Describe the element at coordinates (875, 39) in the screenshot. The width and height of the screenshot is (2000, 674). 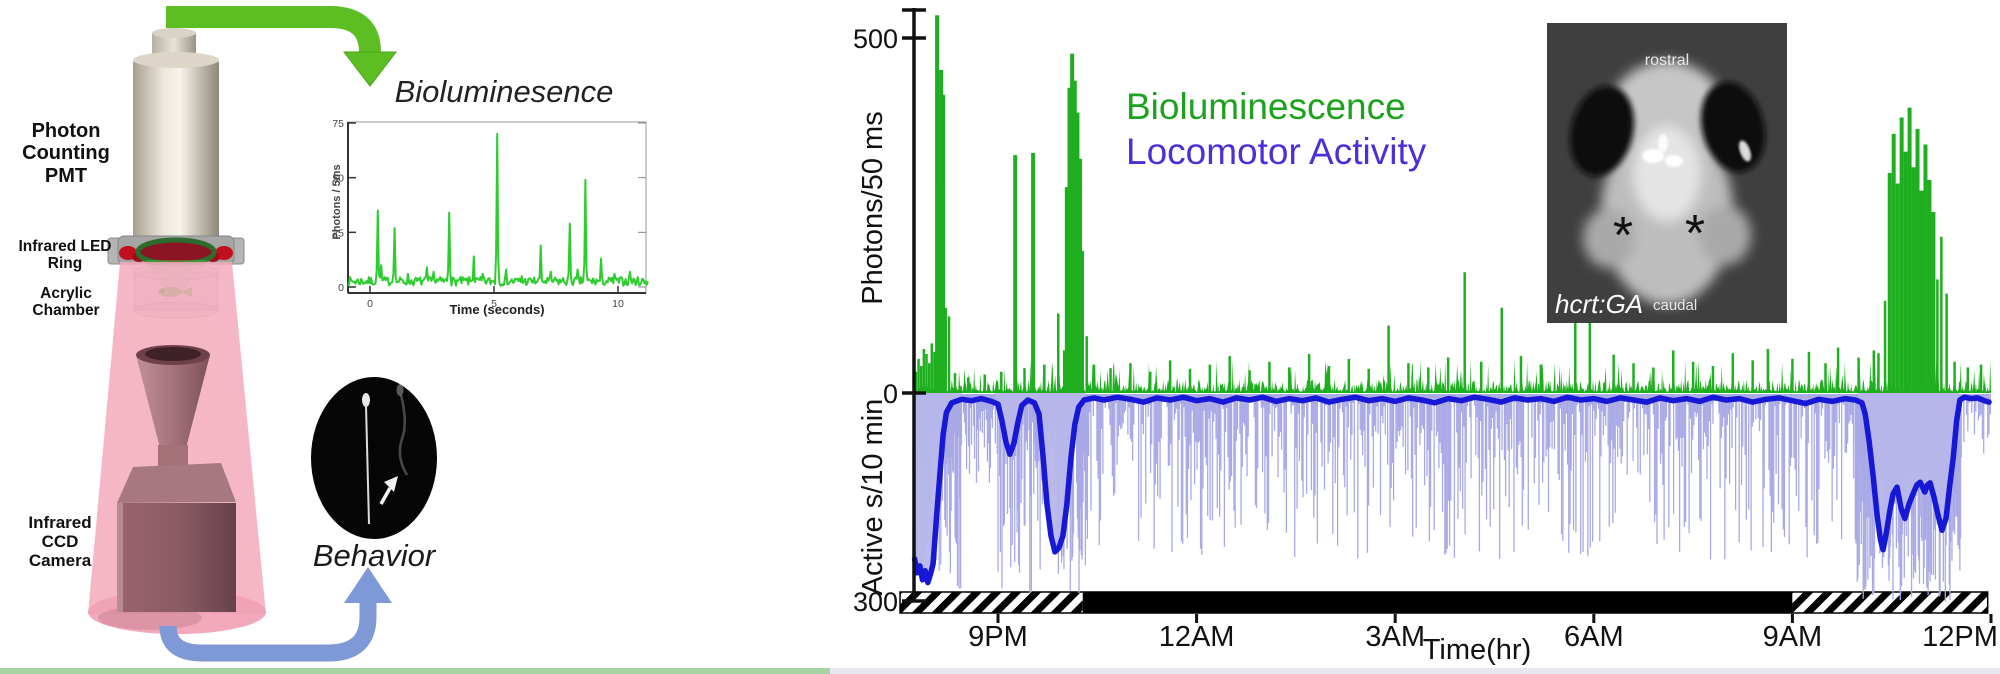
I see `svg-text: 500` at that location.